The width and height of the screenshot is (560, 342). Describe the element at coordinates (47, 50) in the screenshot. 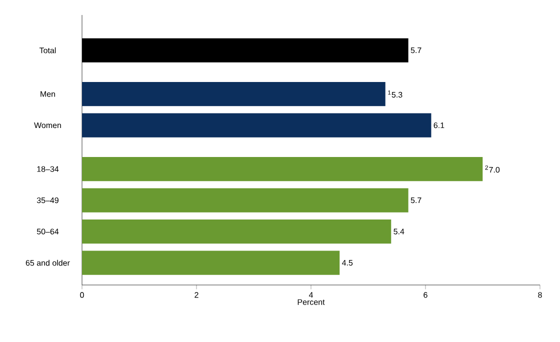

I see `y-tick-label: Total` at that location.